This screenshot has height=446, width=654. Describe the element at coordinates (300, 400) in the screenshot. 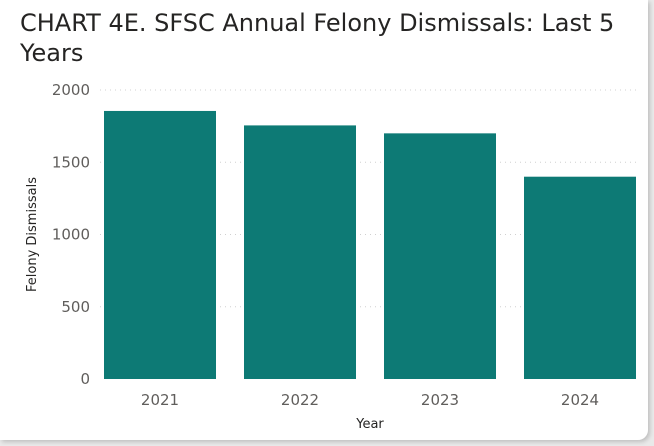

I see `x-tick-label: 2022` at that location.